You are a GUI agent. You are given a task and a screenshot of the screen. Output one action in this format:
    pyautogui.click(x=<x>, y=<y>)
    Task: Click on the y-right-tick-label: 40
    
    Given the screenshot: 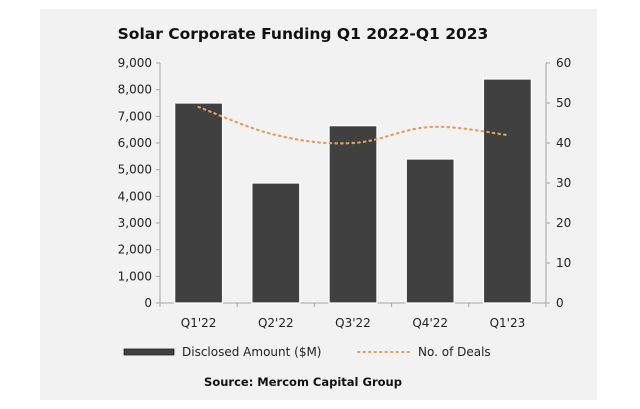 What is the action you would take?
    pyautogui.click(x=563, y=143)
    